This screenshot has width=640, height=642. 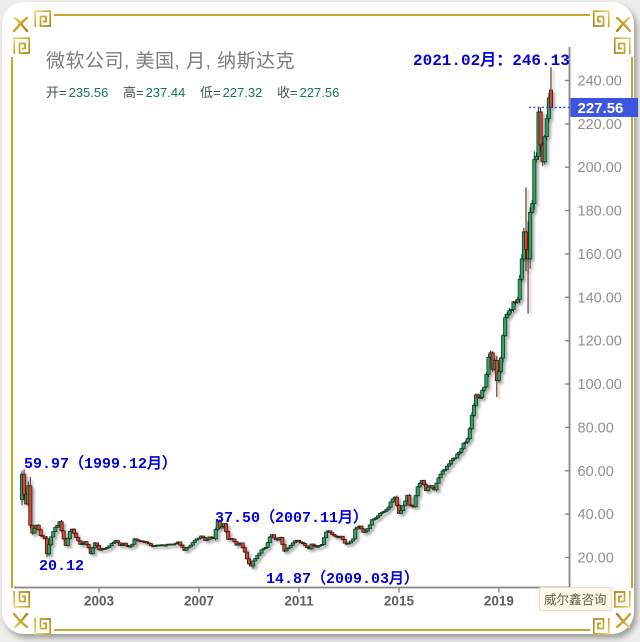 I want to click on chart-title: 微软公司, 美国, 月, 纳斯达克, so click(x=171, y=61).